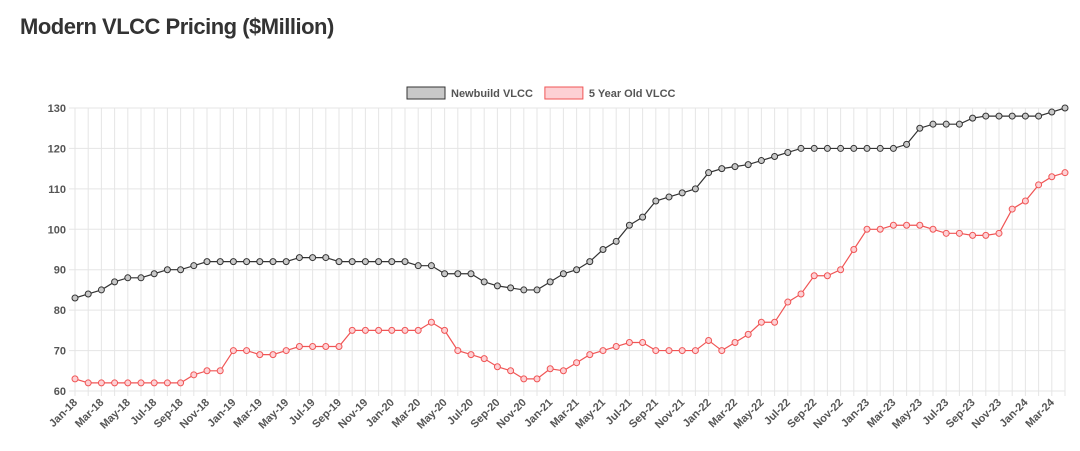  Describe the element at coordinates (469, 93) in the screenshot. I see `legend-item: Newbuild VLCC` at that location.